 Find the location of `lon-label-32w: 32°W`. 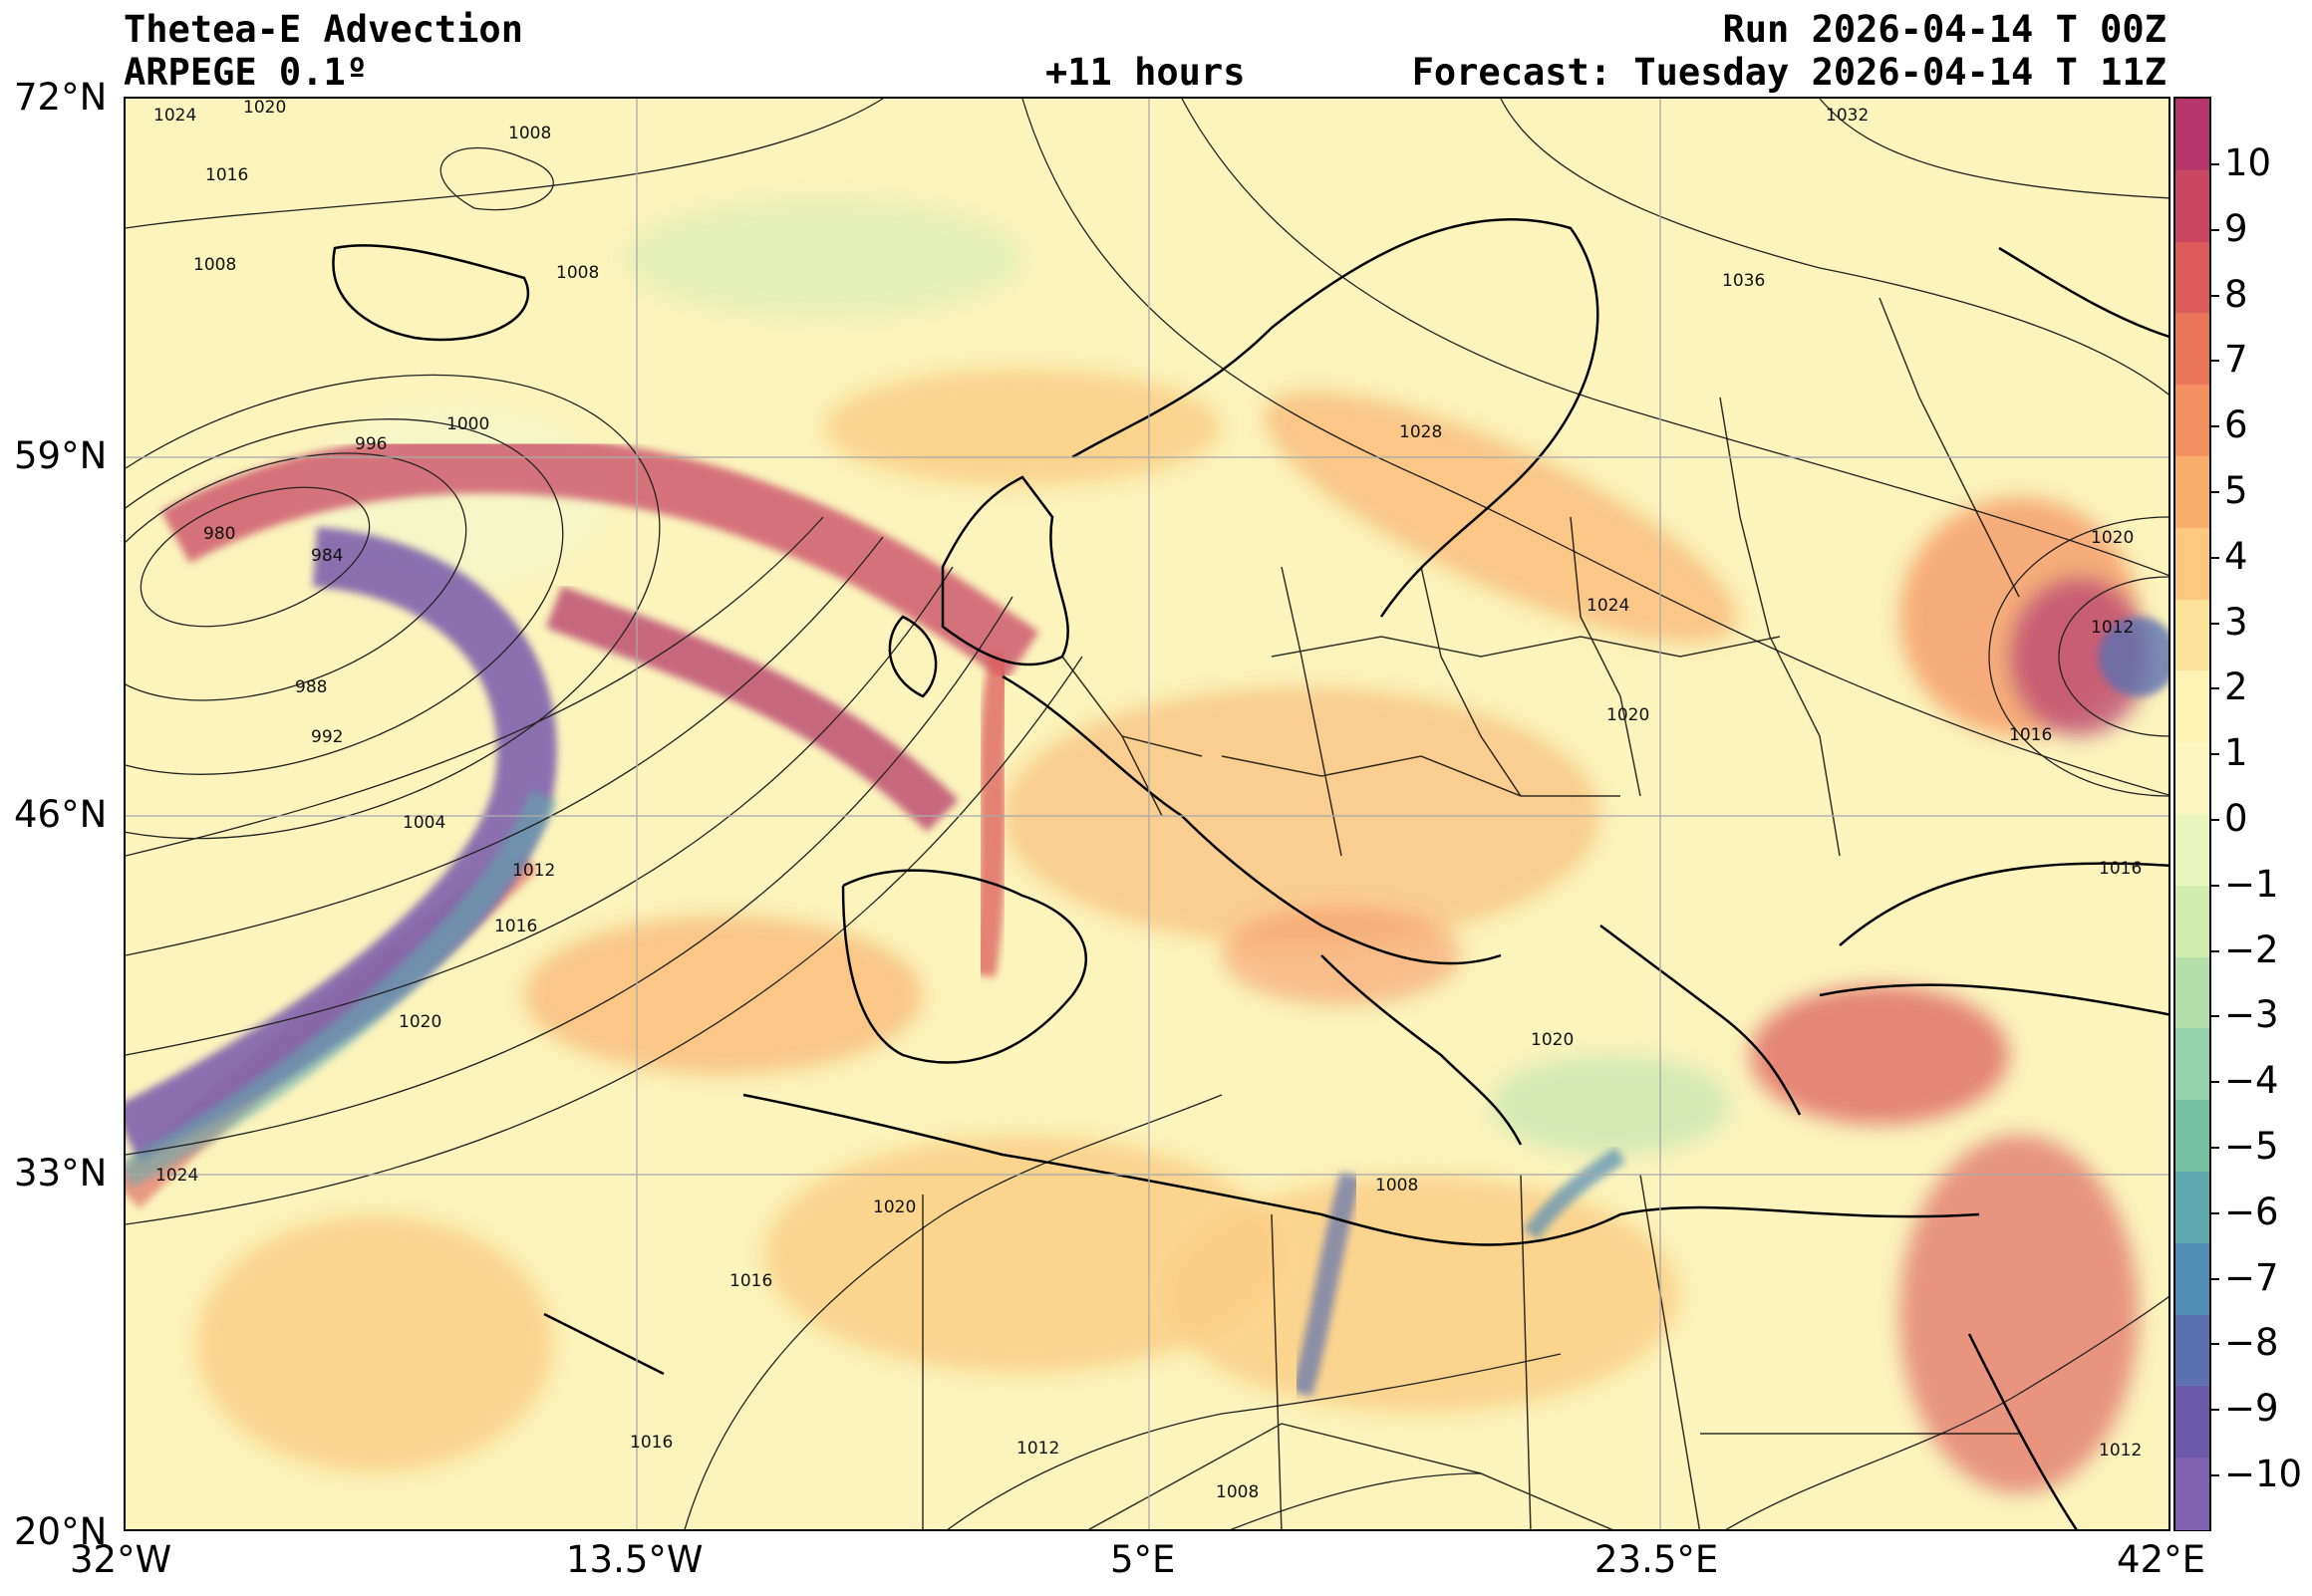

lon-label-32w: 32°W is located at coordinates (121, 1559).